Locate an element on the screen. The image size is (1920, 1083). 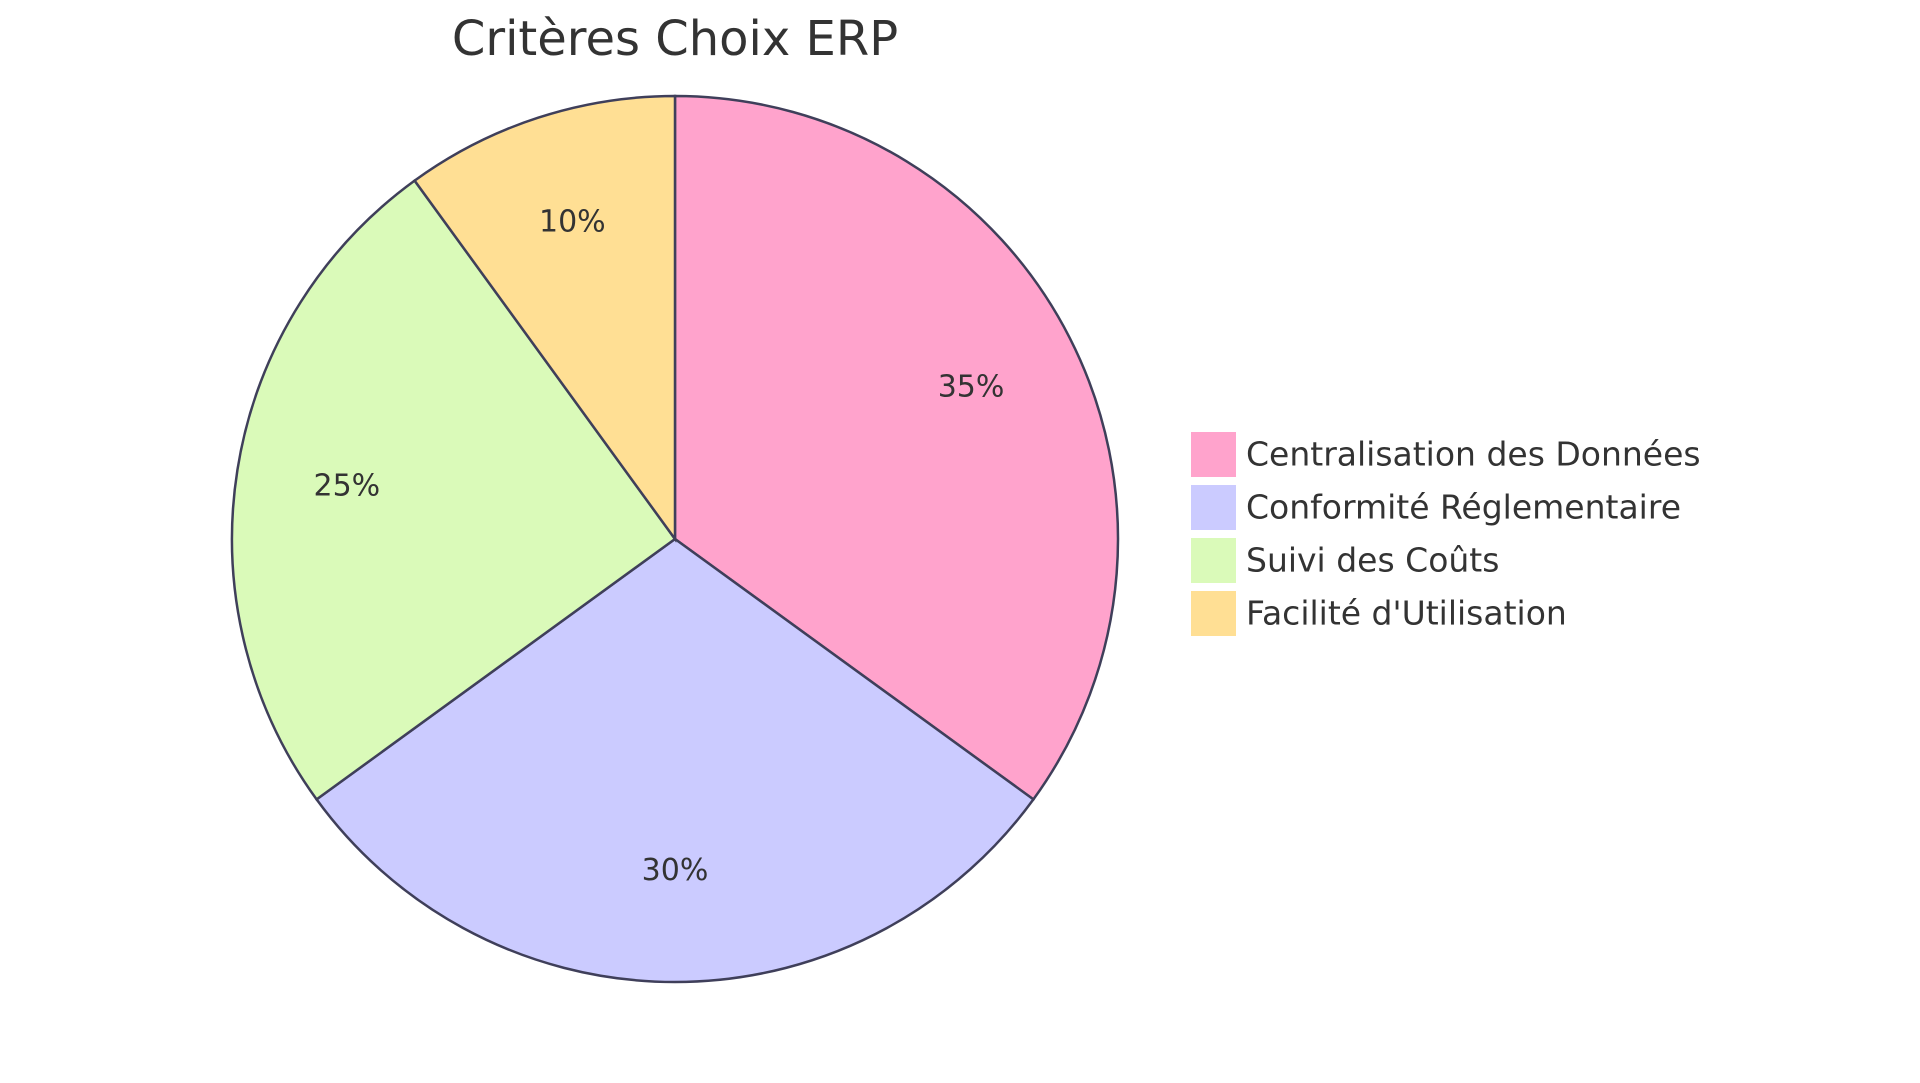
value-label: 25% is located at coordinates (346, 486).